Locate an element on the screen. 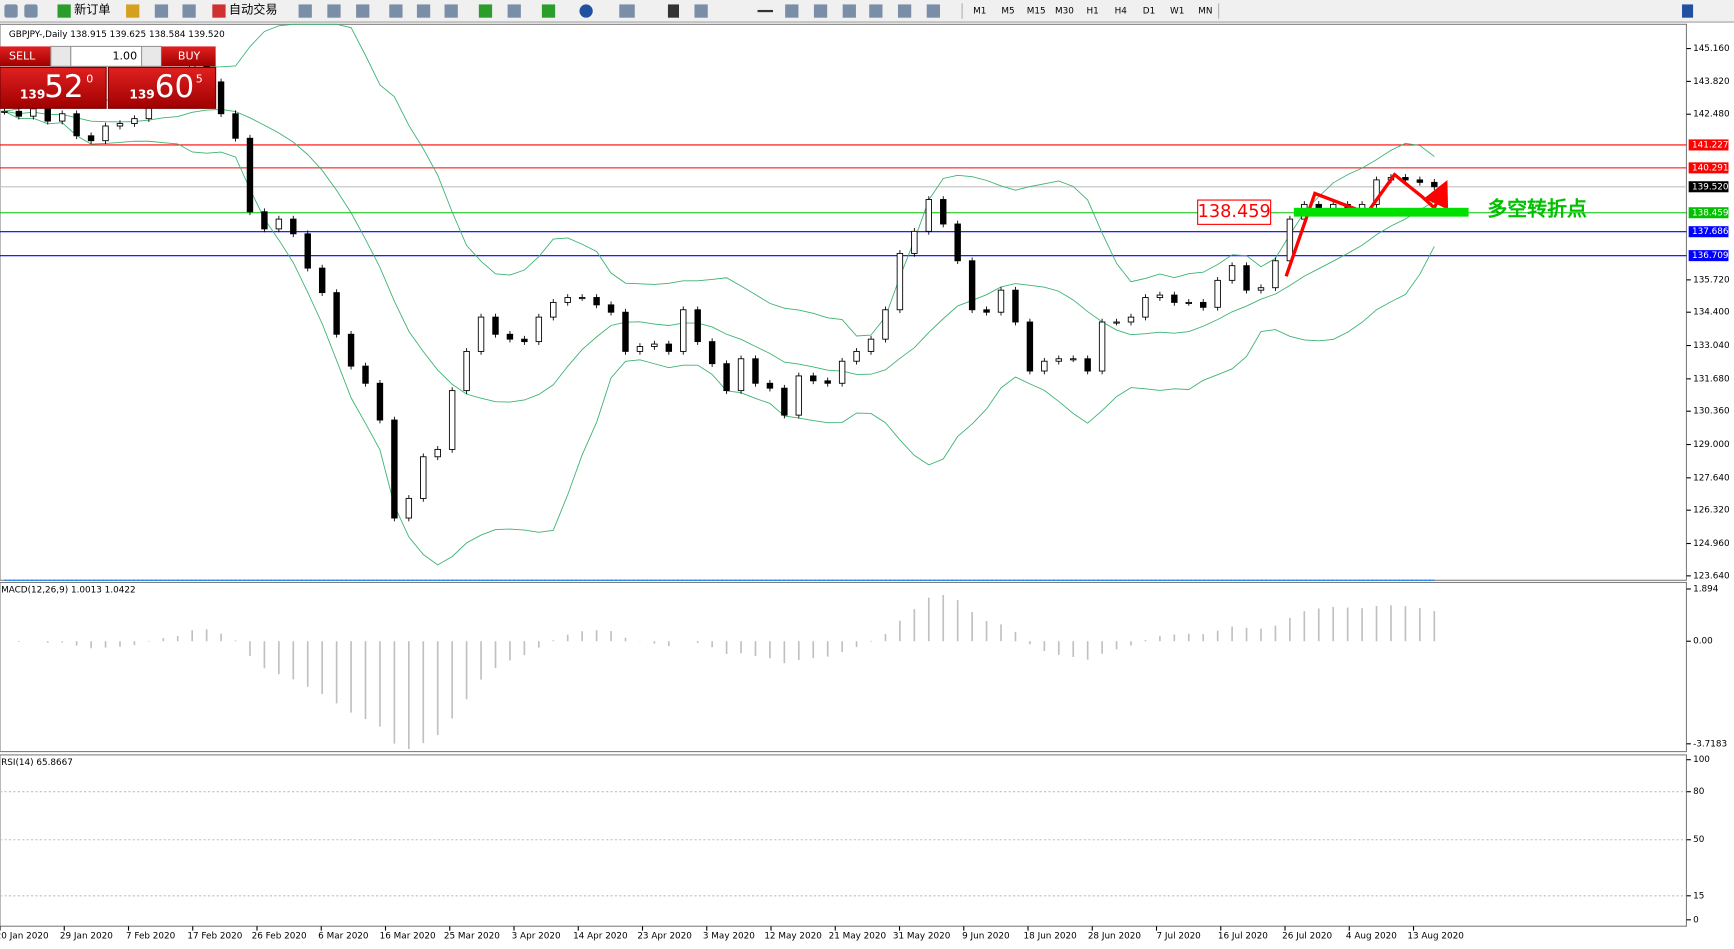 This screenshot has width=1734, height=949. buy-big: 139 is located at coordinates (141, 95).